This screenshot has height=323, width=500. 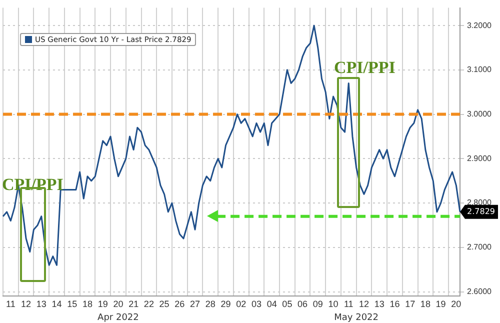 I want to click on x-tick-label: 29, so click(x=225, y=304).